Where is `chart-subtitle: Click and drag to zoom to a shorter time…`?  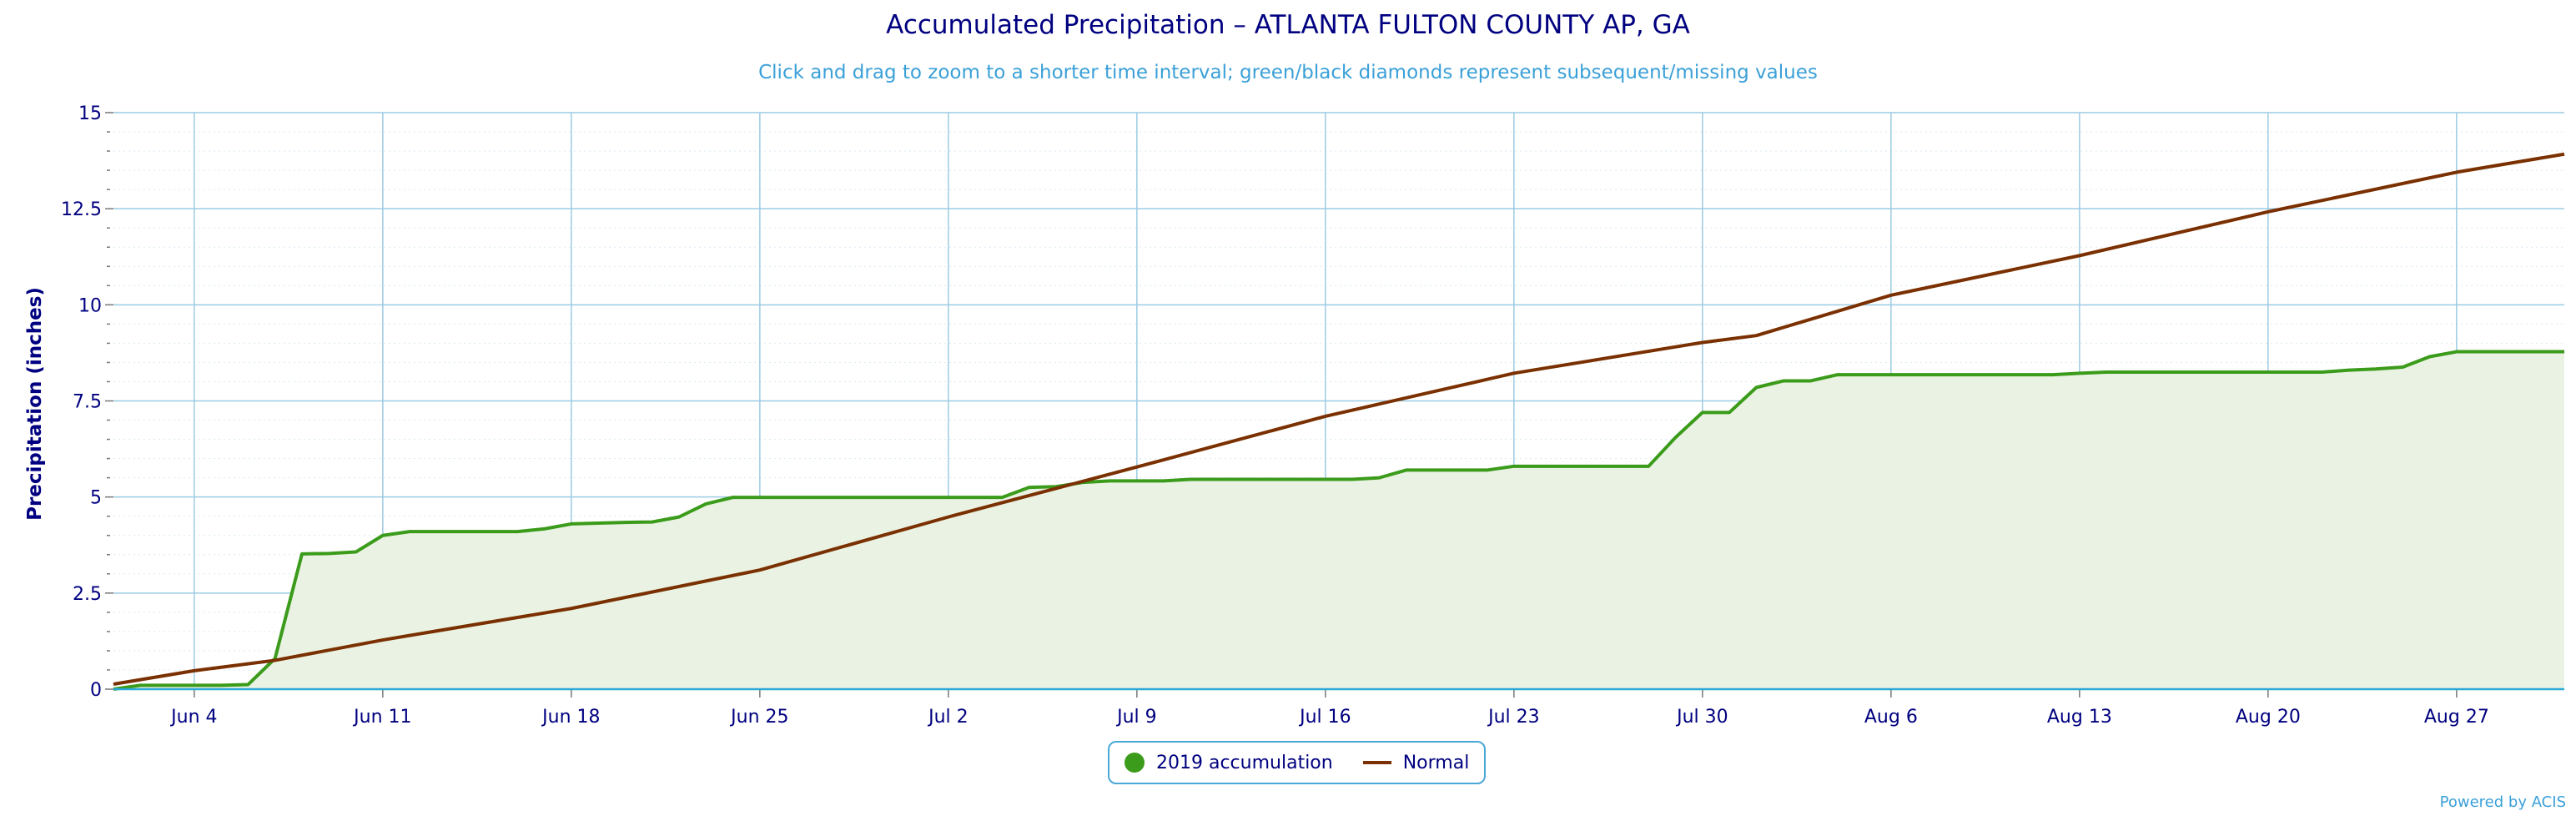 chart-subtitle: Click and drag to zoom to a shorter time… is located at coordinates (1288, 72).